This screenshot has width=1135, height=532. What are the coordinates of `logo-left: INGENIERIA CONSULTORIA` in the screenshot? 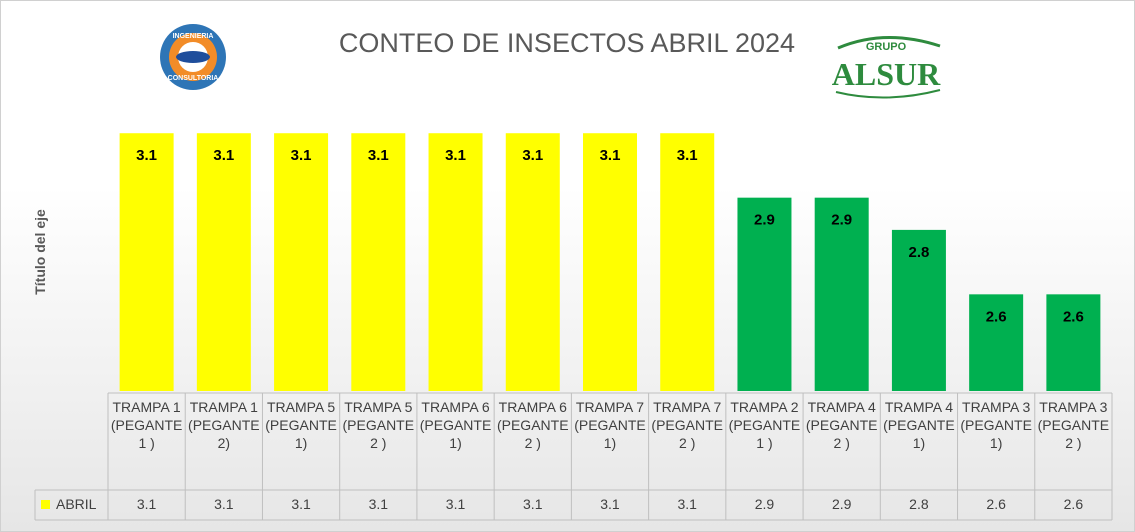 It's located at (193, 57).